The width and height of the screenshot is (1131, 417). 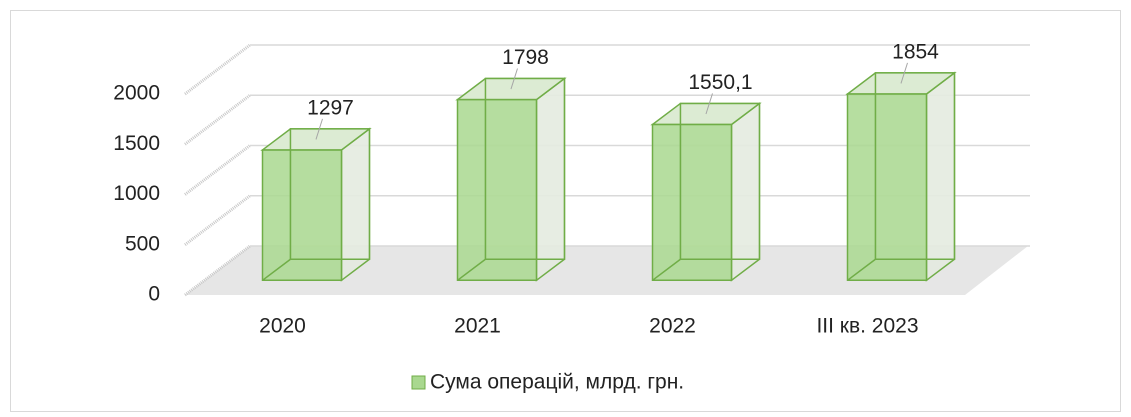 I want to click on y-tick-label: 2000, so click(x=136, y=93).